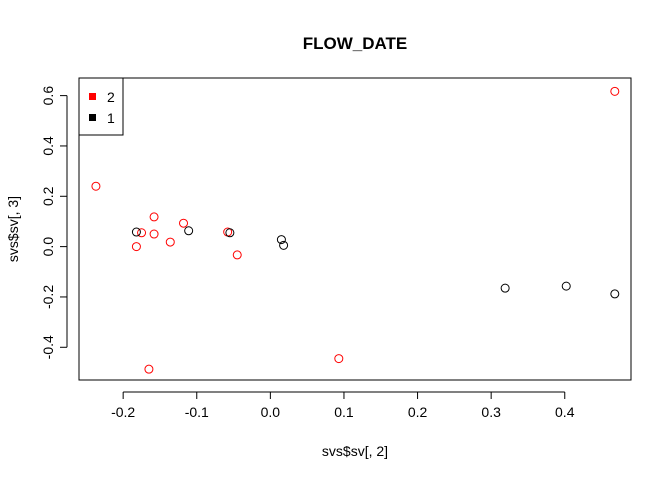  What do you see at coordinates (111, 97) in the screenshot?
I see `legend-label-series-1: 2` at bounding box center [111, 97].